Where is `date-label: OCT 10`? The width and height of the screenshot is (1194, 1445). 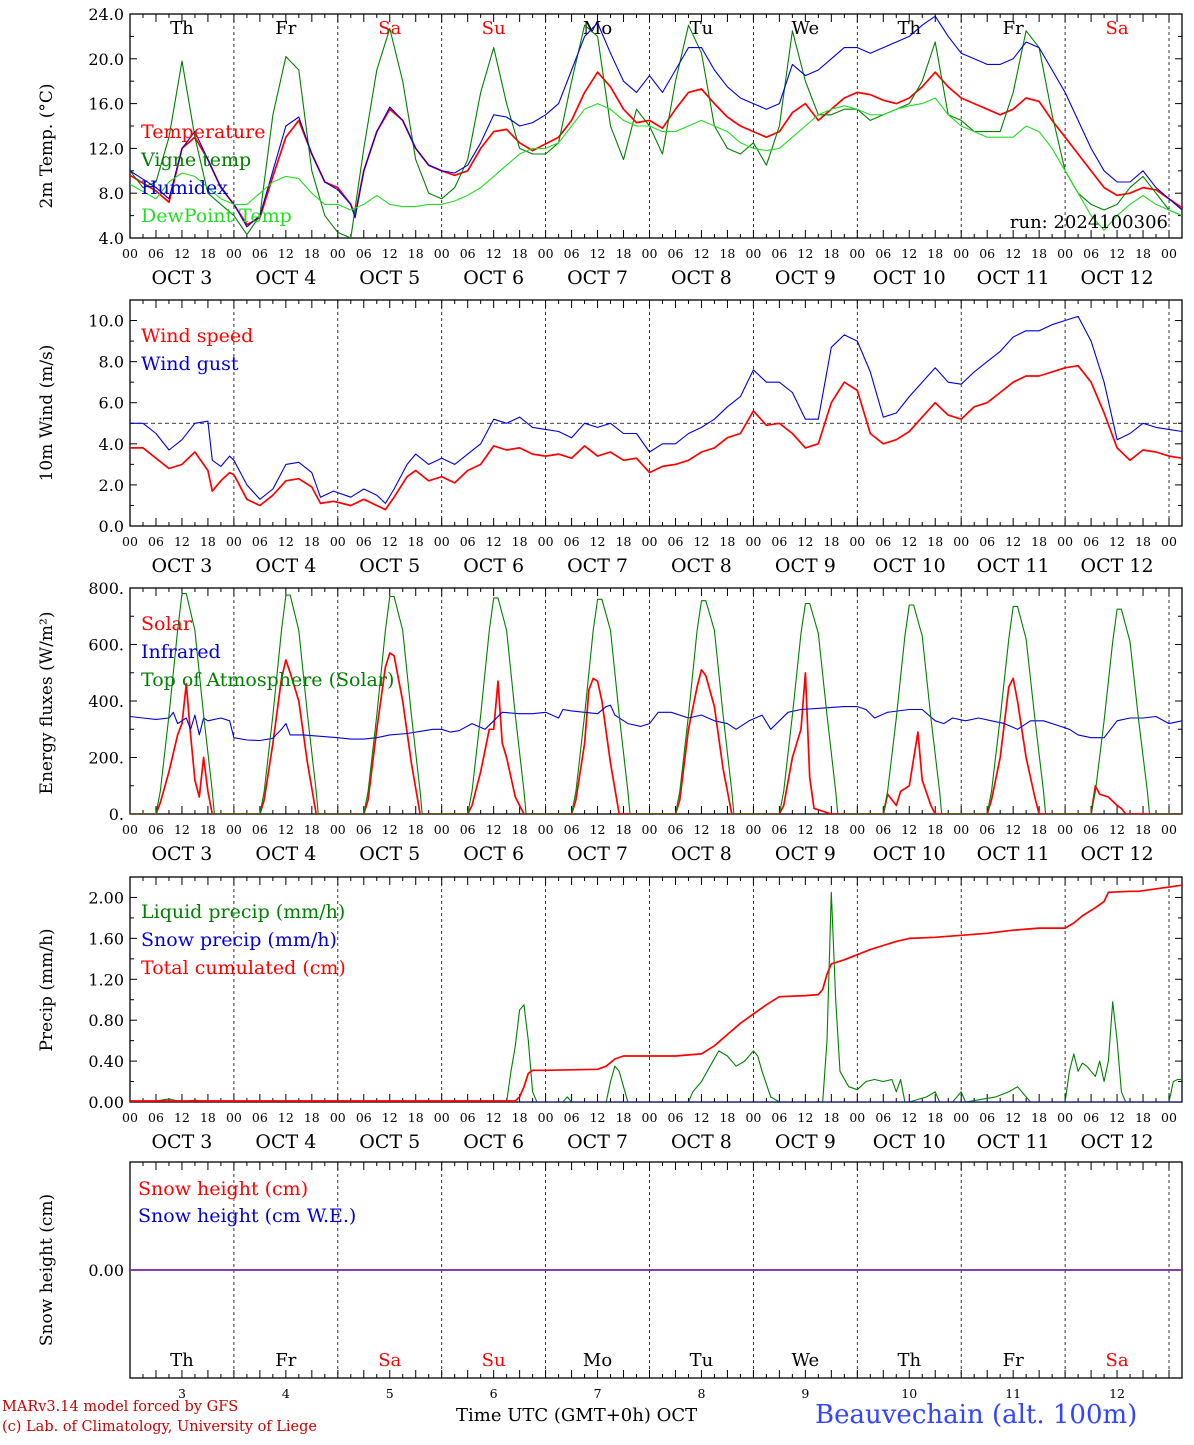
date-label: OCT 10 is located at coordinates (909, 854).